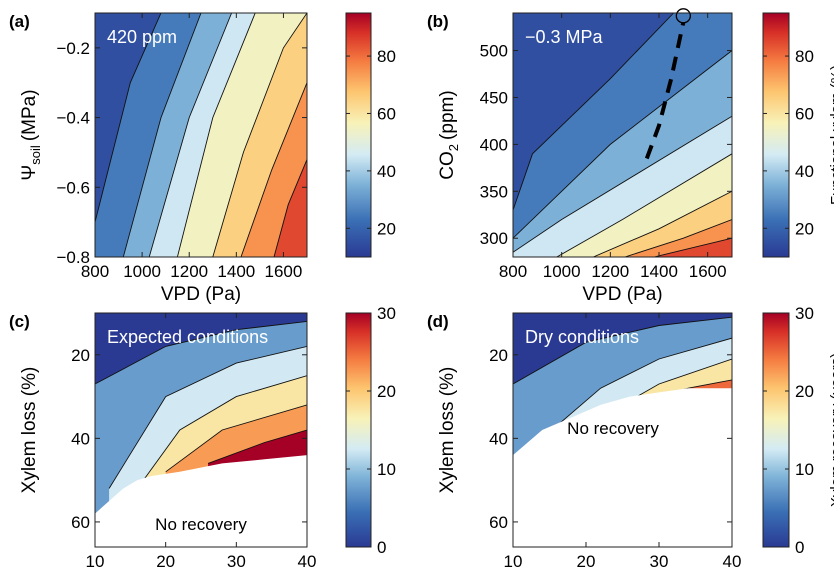 This screenshot has height=575, width=834. I want to click on y-tick-label: −0.8, so click(73, 257).